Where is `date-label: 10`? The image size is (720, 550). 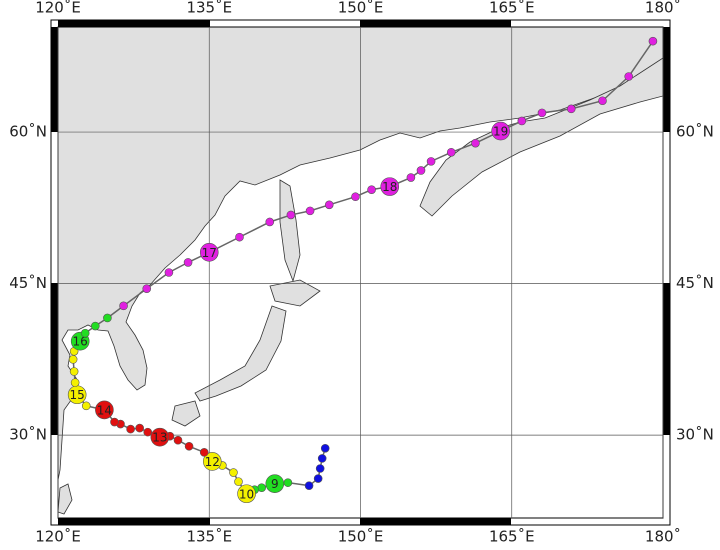
date-label: 10 is located at coordinates (246, 494).